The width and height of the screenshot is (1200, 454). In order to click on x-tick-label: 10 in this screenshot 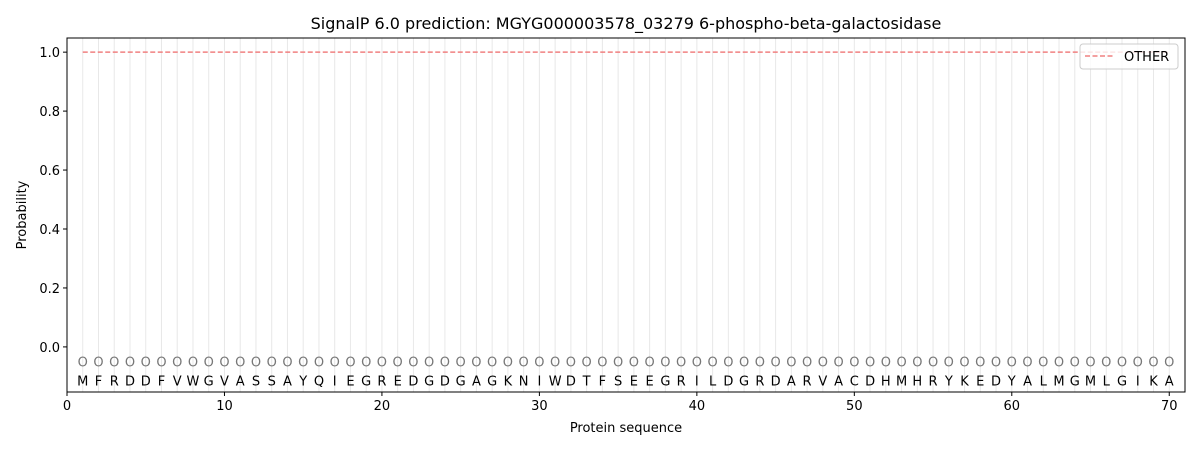, I will do `click(224, 406)`.